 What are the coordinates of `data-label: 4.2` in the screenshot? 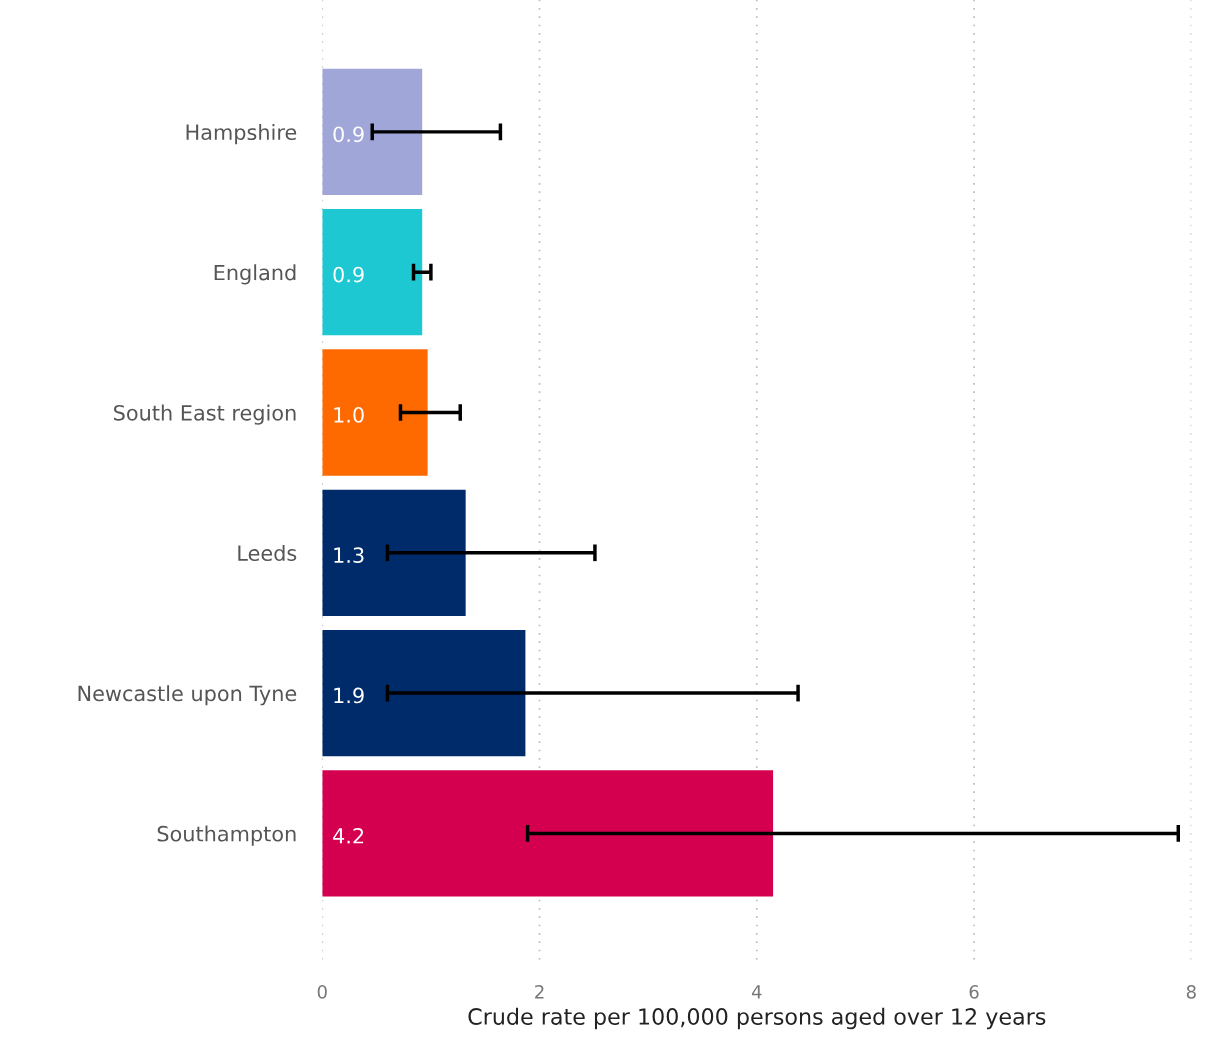 It's located at (348, 835).